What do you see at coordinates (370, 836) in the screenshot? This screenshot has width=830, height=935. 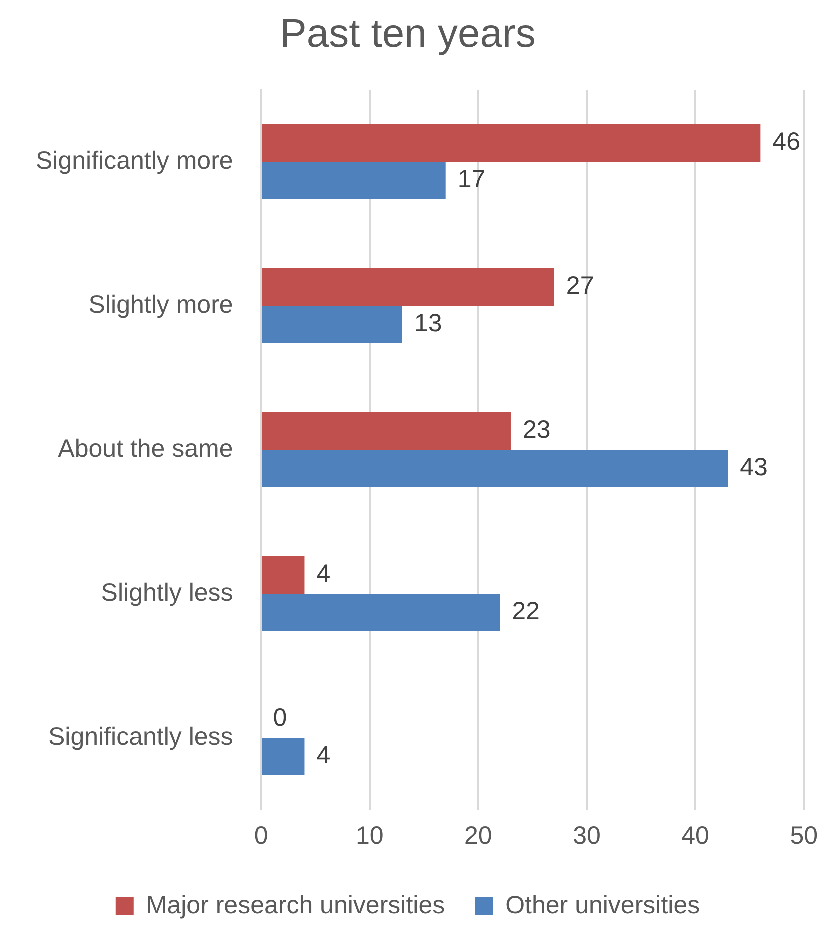 I see `x-tick-label: 10` at bounding box center [370, 836].